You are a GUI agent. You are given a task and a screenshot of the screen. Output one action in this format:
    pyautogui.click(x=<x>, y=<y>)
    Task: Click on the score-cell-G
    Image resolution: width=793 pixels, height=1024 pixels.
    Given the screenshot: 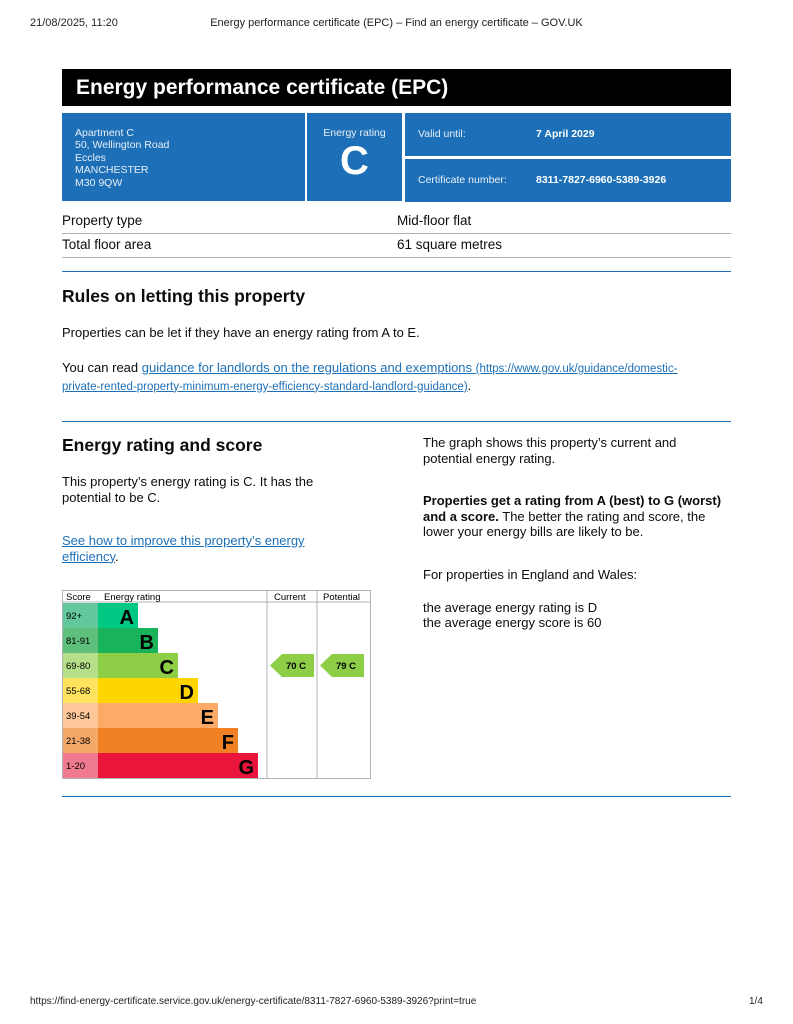 What is the action you would take?
    pyautogui.click(x=80, y=765)
    